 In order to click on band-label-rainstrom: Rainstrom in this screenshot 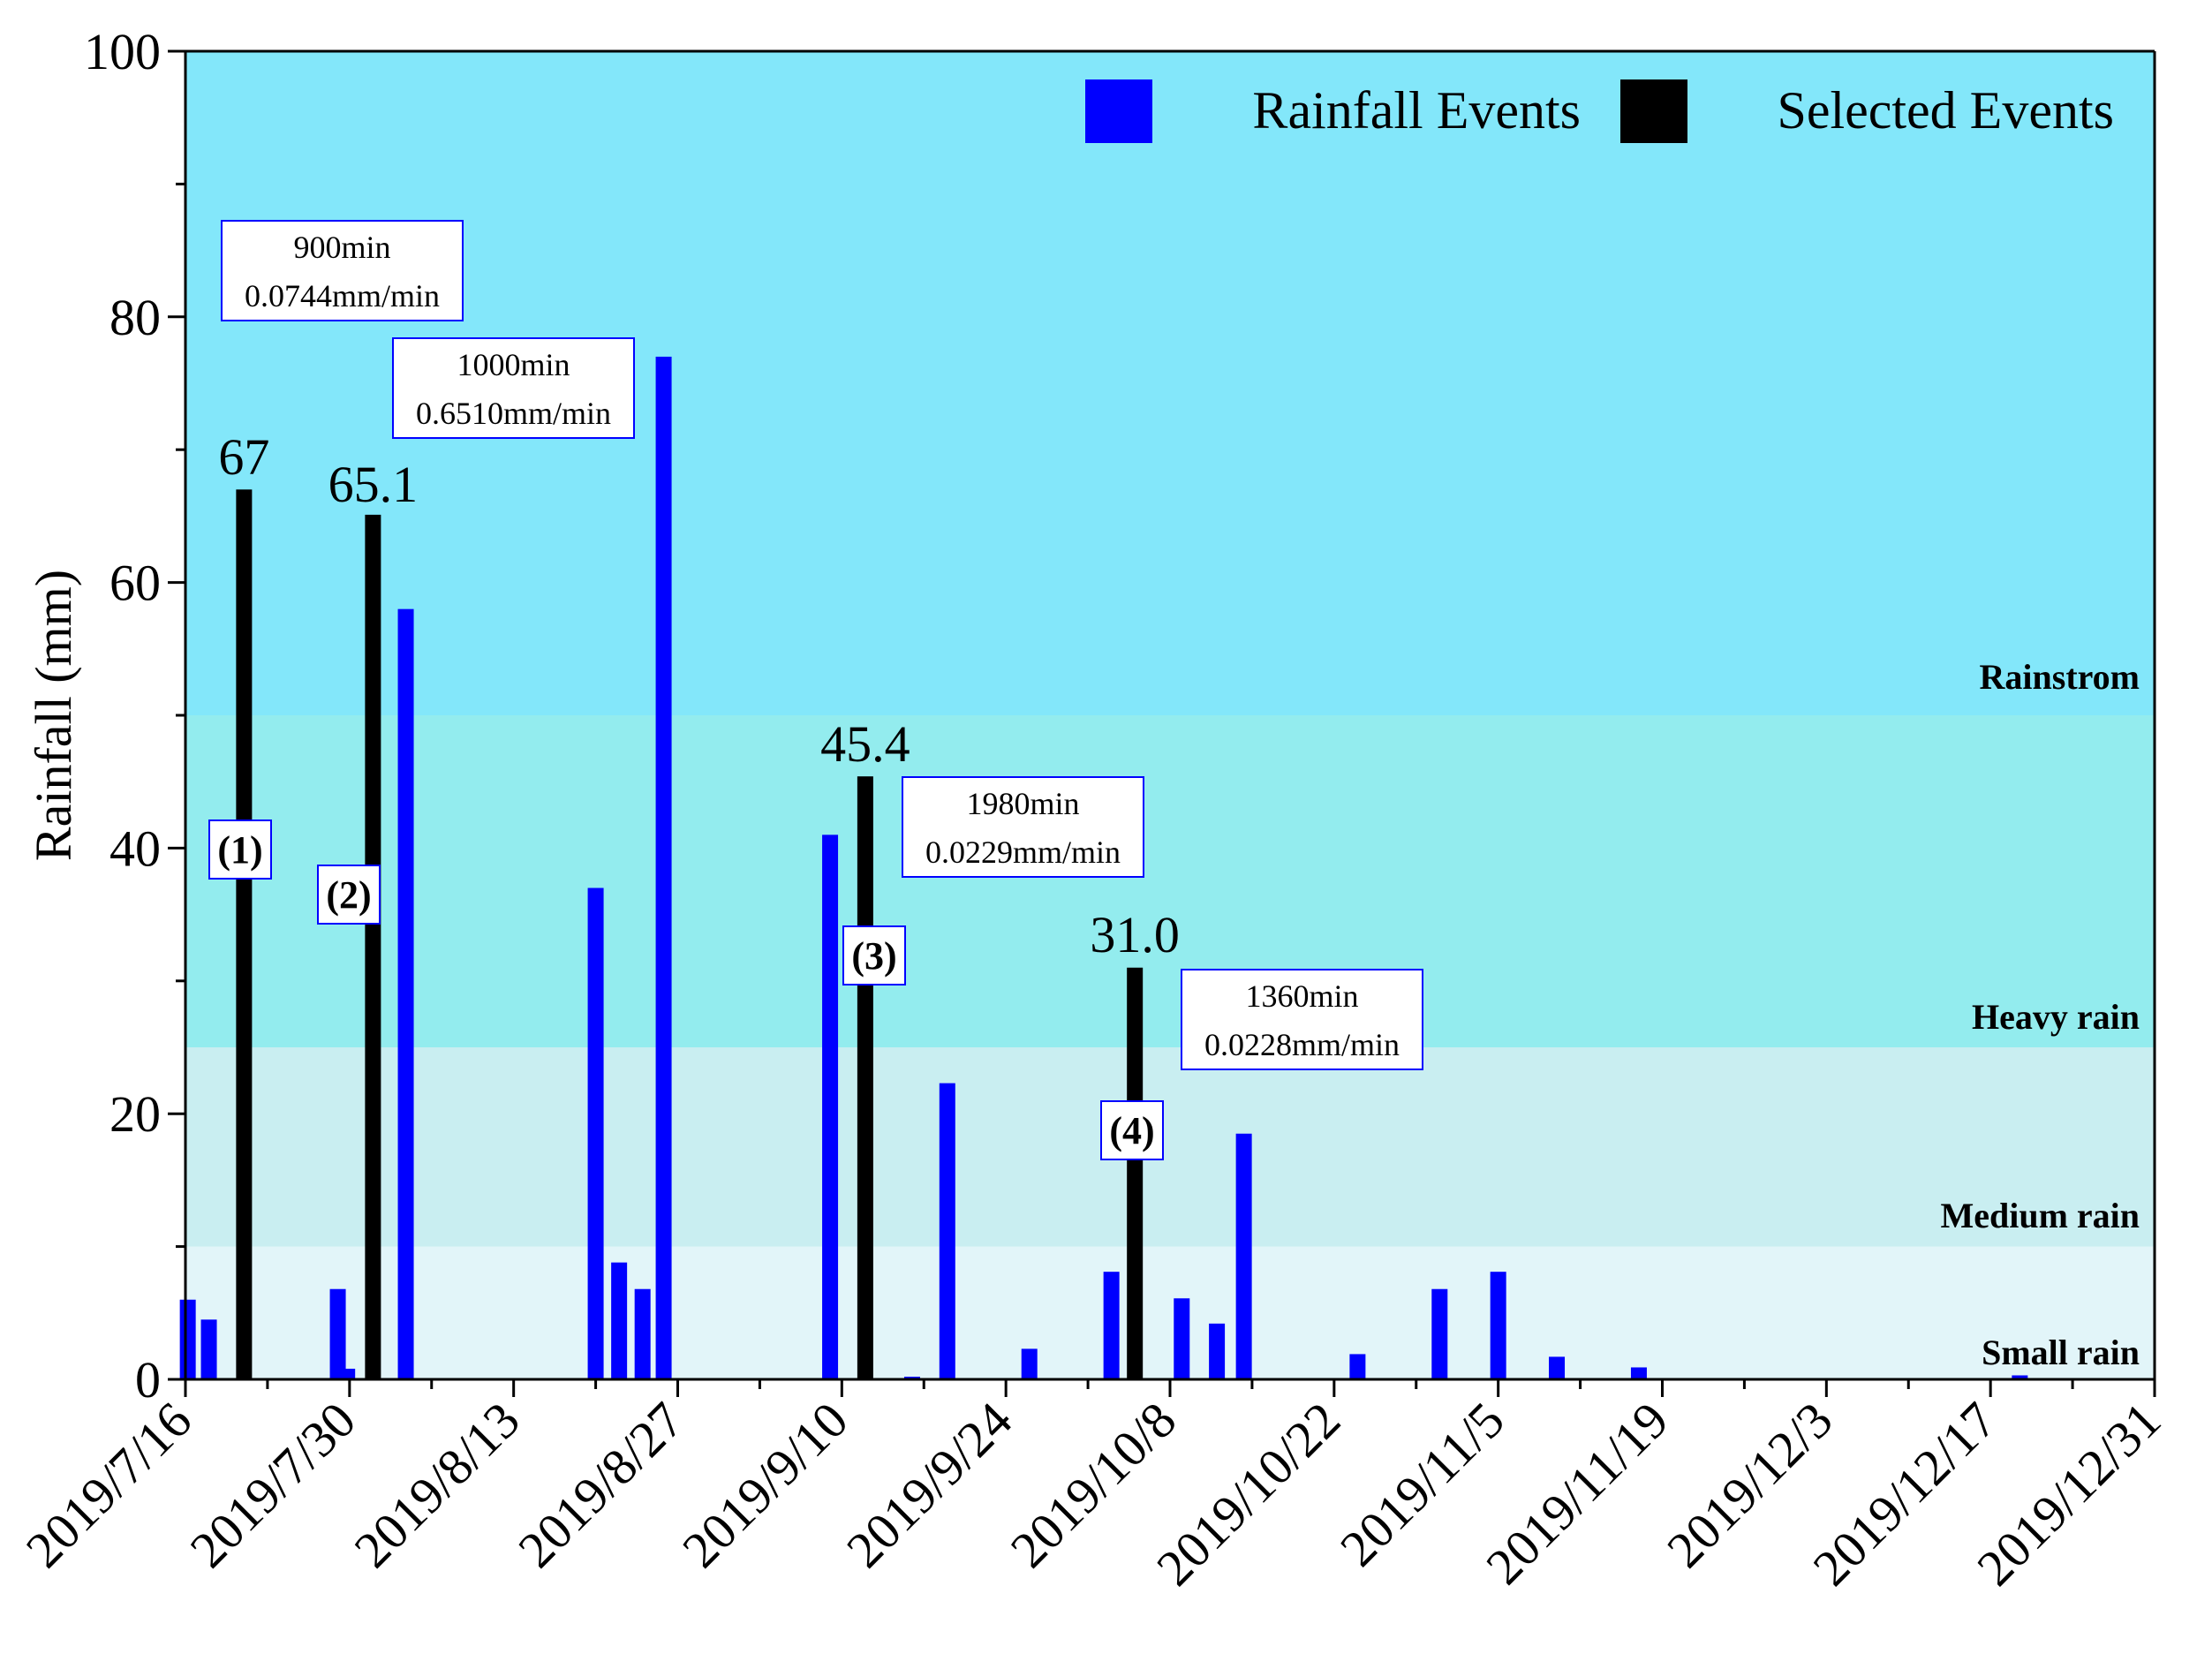, I will do `click(2060, 677)`.